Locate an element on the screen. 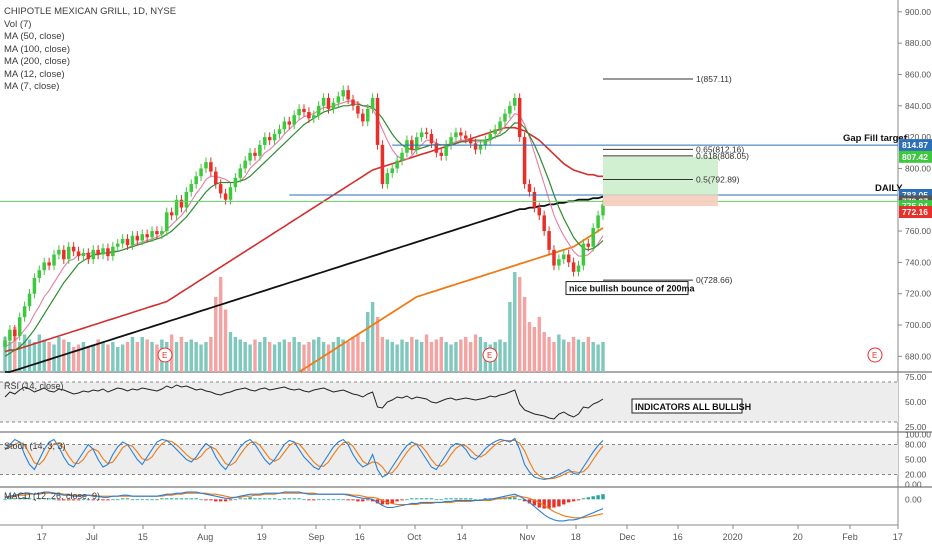  legend-item-volume: Vol (7) is located at coordinates (18, 24).